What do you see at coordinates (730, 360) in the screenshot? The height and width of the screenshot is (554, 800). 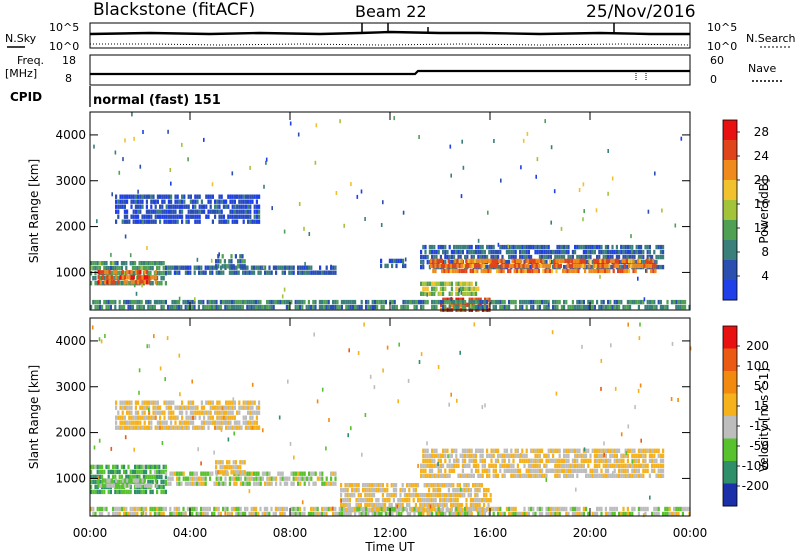 I see `colorbar-segment` at bounding box center [730, 360].